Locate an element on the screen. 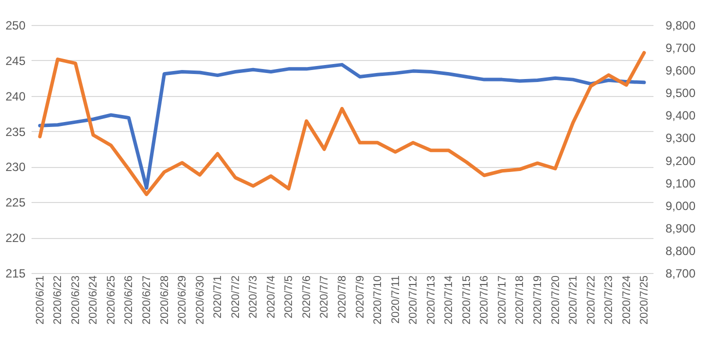 This screenshot has width=710, height=337. x-tick-label: 2020/6/23 is located at coordinates (76, 300).